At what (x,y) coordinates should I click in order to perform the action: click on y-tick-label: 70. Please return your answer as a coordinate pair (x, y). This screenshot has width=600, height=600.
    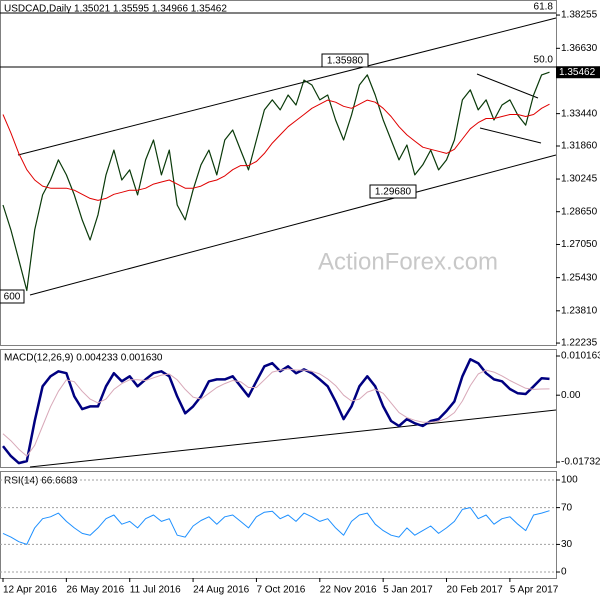
    Looking at the image, I should click on (567, 507).